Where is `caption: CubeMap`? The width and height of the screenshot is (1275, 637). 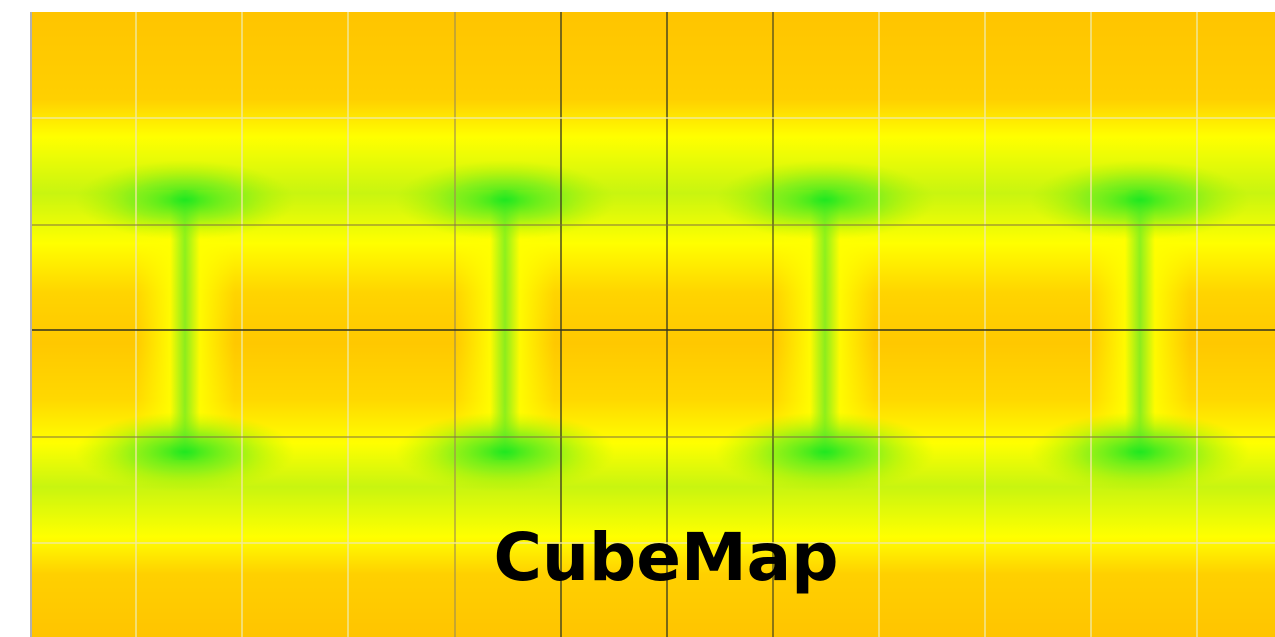
caption: CubeMap is located at coordinates (666, 557).